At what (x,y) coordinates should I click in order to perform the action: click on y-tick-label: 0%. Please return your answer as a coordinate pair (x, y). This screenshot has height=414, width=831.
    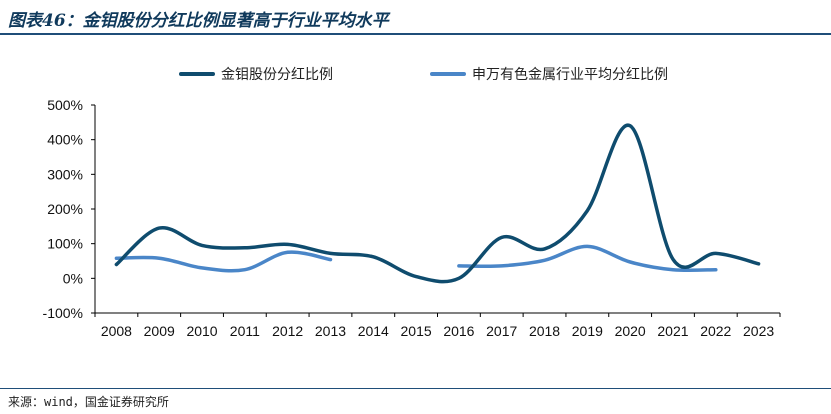
    Looking at the image, I should click on (73, 278).